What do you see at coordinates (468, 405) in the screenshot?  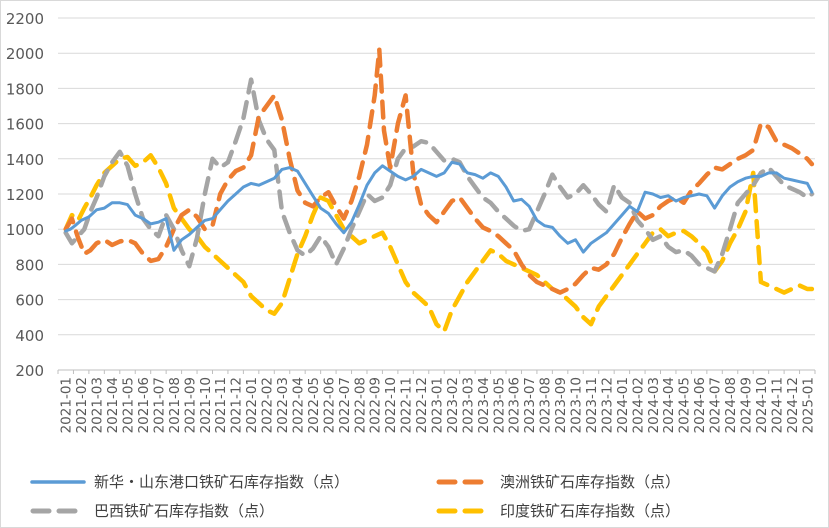 I see `x-tick-label: 2023-03` at bounding box center [468, 405].